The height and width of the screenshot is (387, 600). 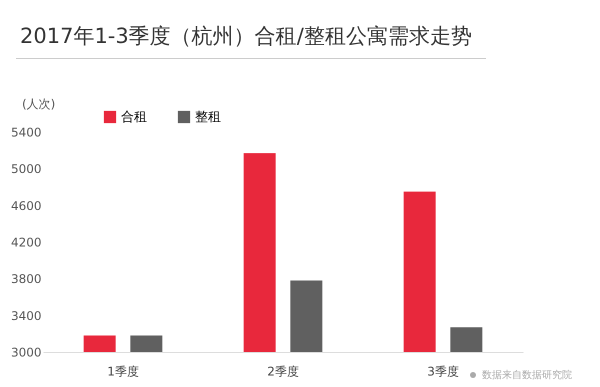 What do you see at coordinates (283, 371) in the screenshot?
I see `x-tick-label: 2季度` at bounding box center [283, 371].